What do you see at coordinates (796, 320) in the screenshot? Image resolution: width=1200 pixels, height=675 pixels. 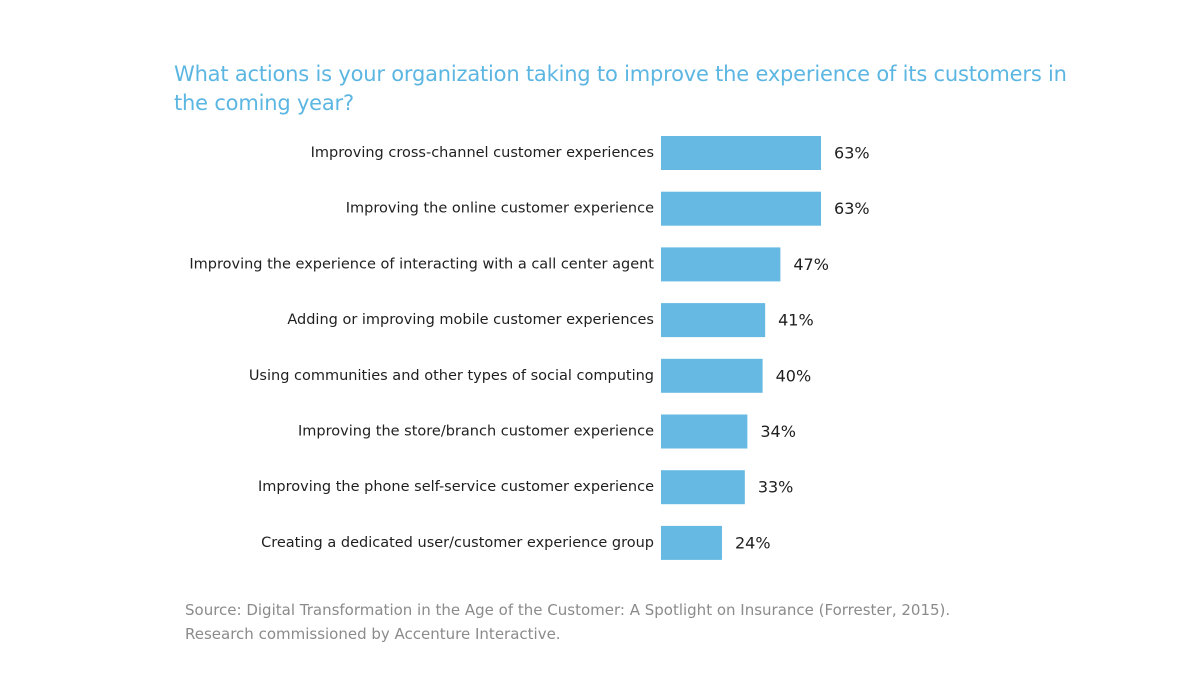 I see `value-label: 41%` at bounding box center [796, 320].